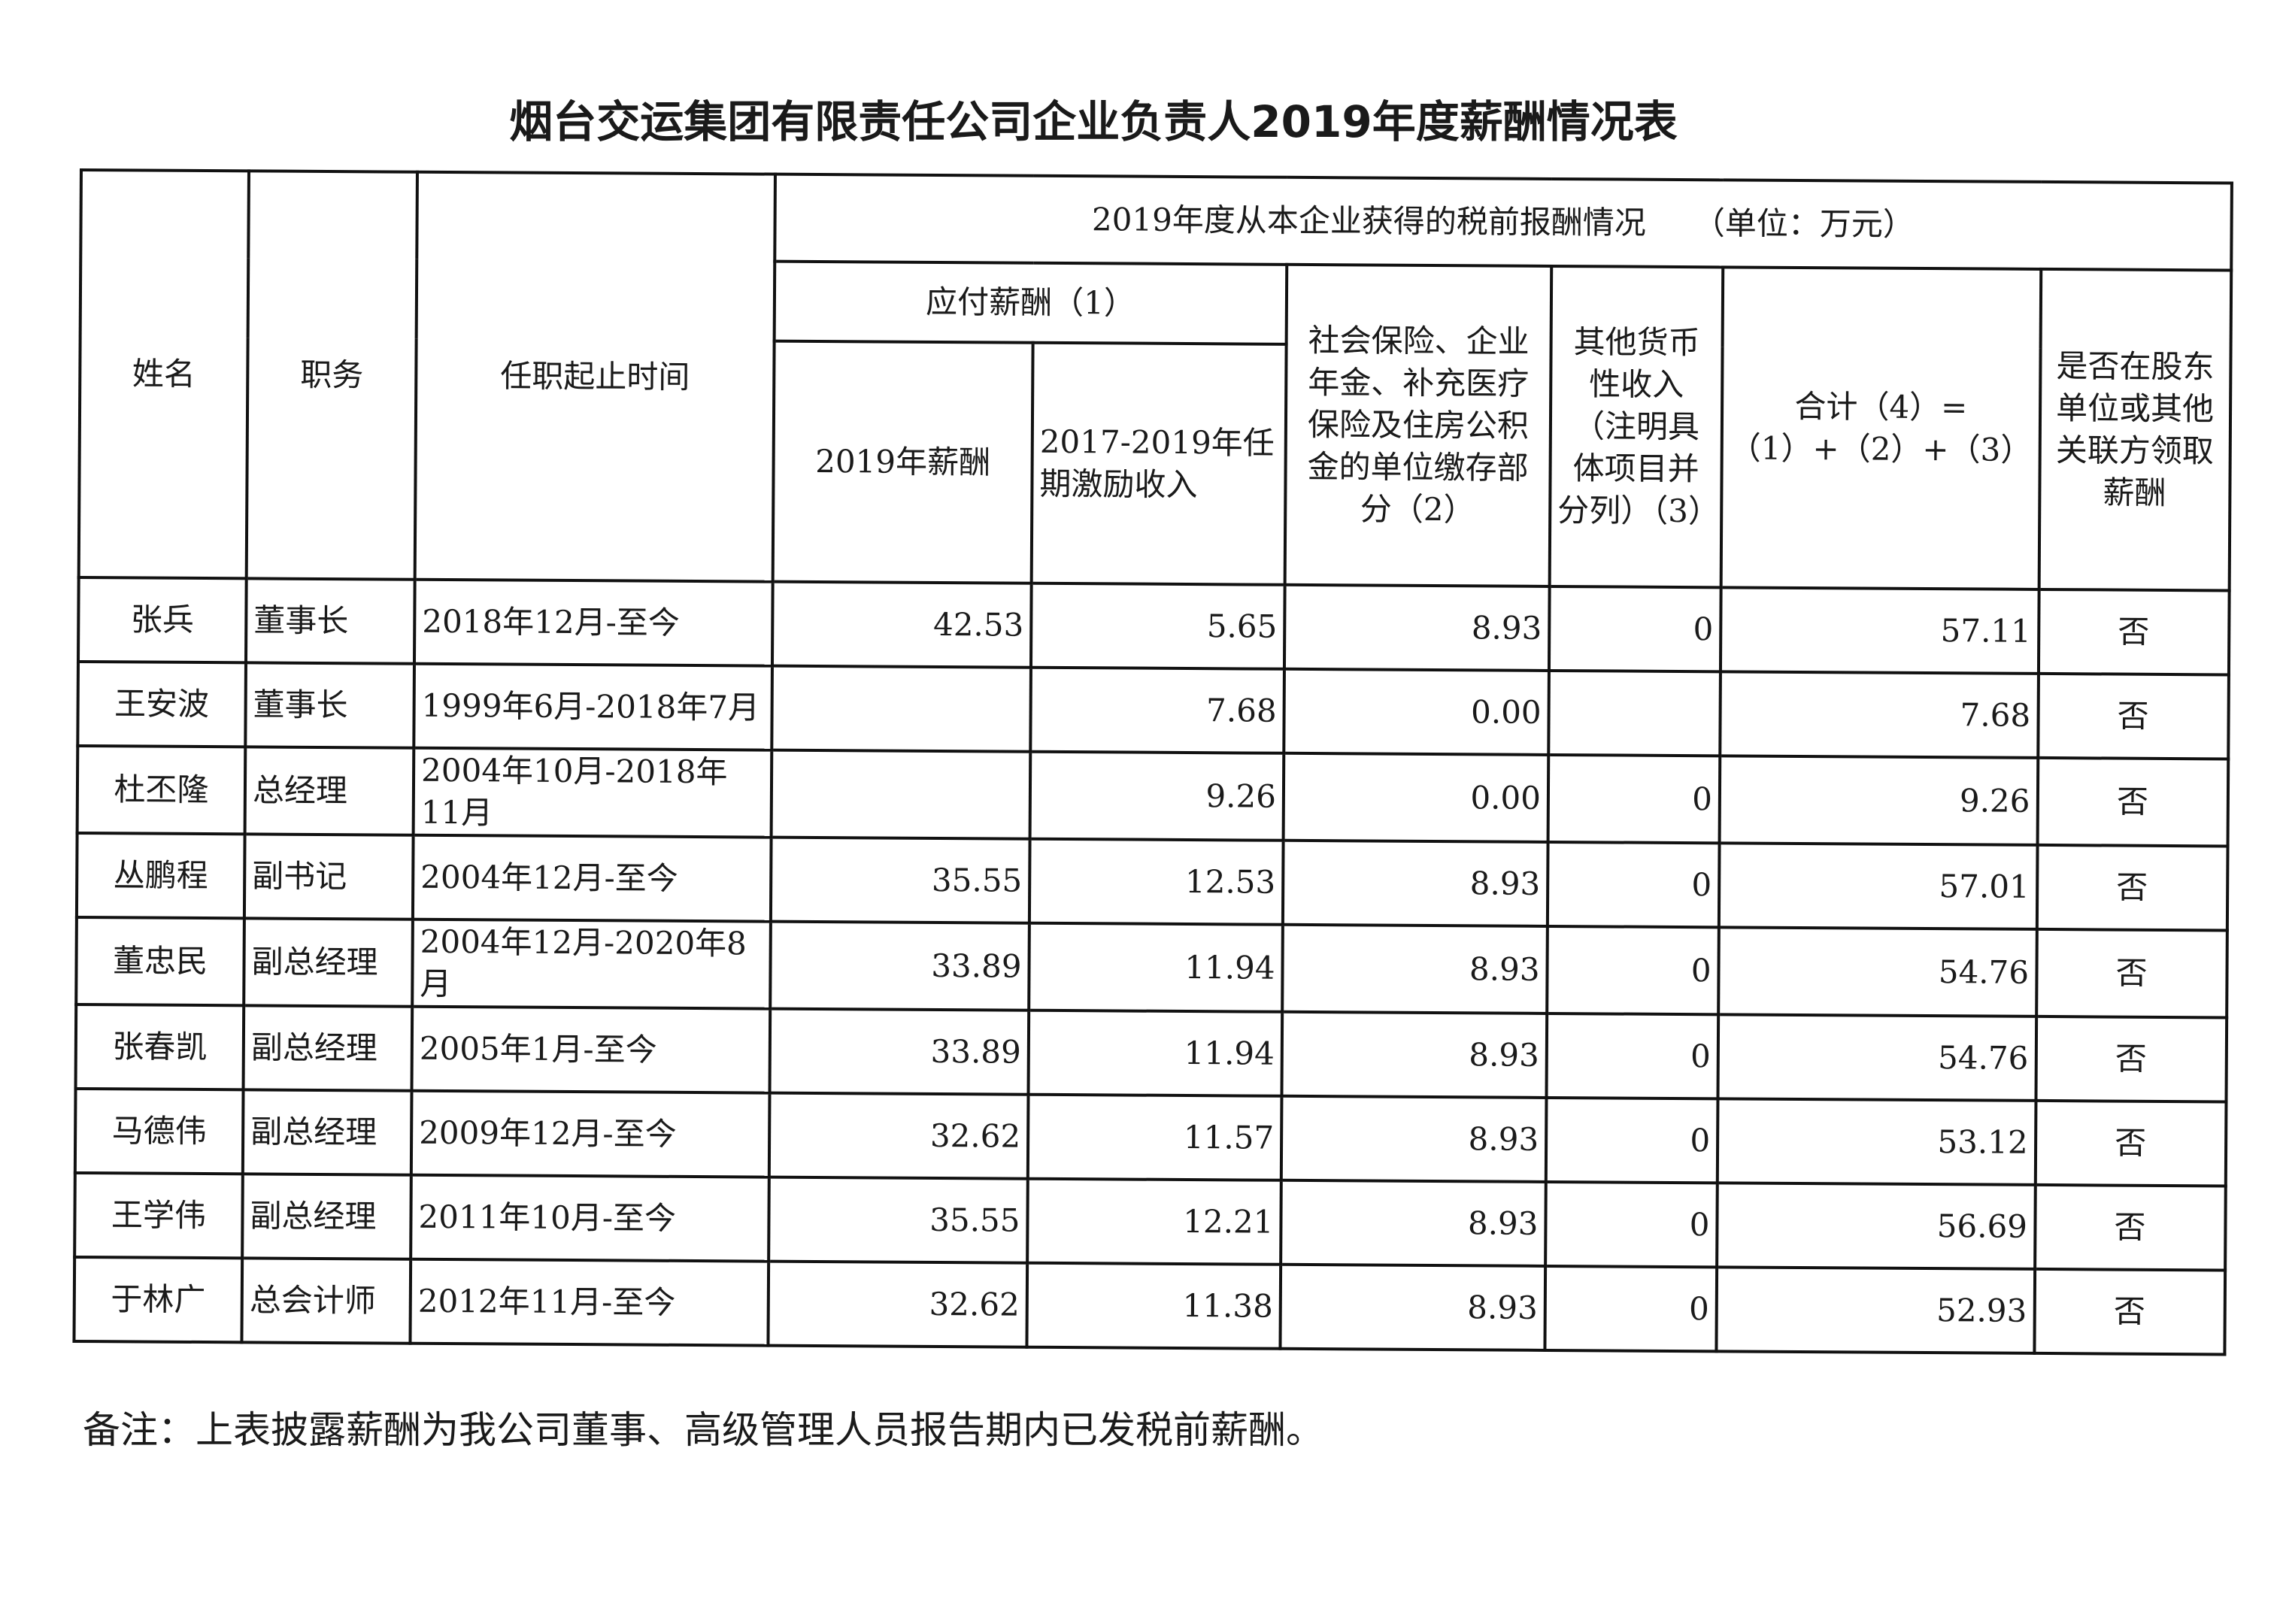 This screenshot has height=1624, width=2280. Describe the element at coordinates (703, 1430) in the screenshot. I see `footnote: 备注：上表披露薪酬为我公司董事、高级管理人员报告期内已发税前薪酬。` at that location.